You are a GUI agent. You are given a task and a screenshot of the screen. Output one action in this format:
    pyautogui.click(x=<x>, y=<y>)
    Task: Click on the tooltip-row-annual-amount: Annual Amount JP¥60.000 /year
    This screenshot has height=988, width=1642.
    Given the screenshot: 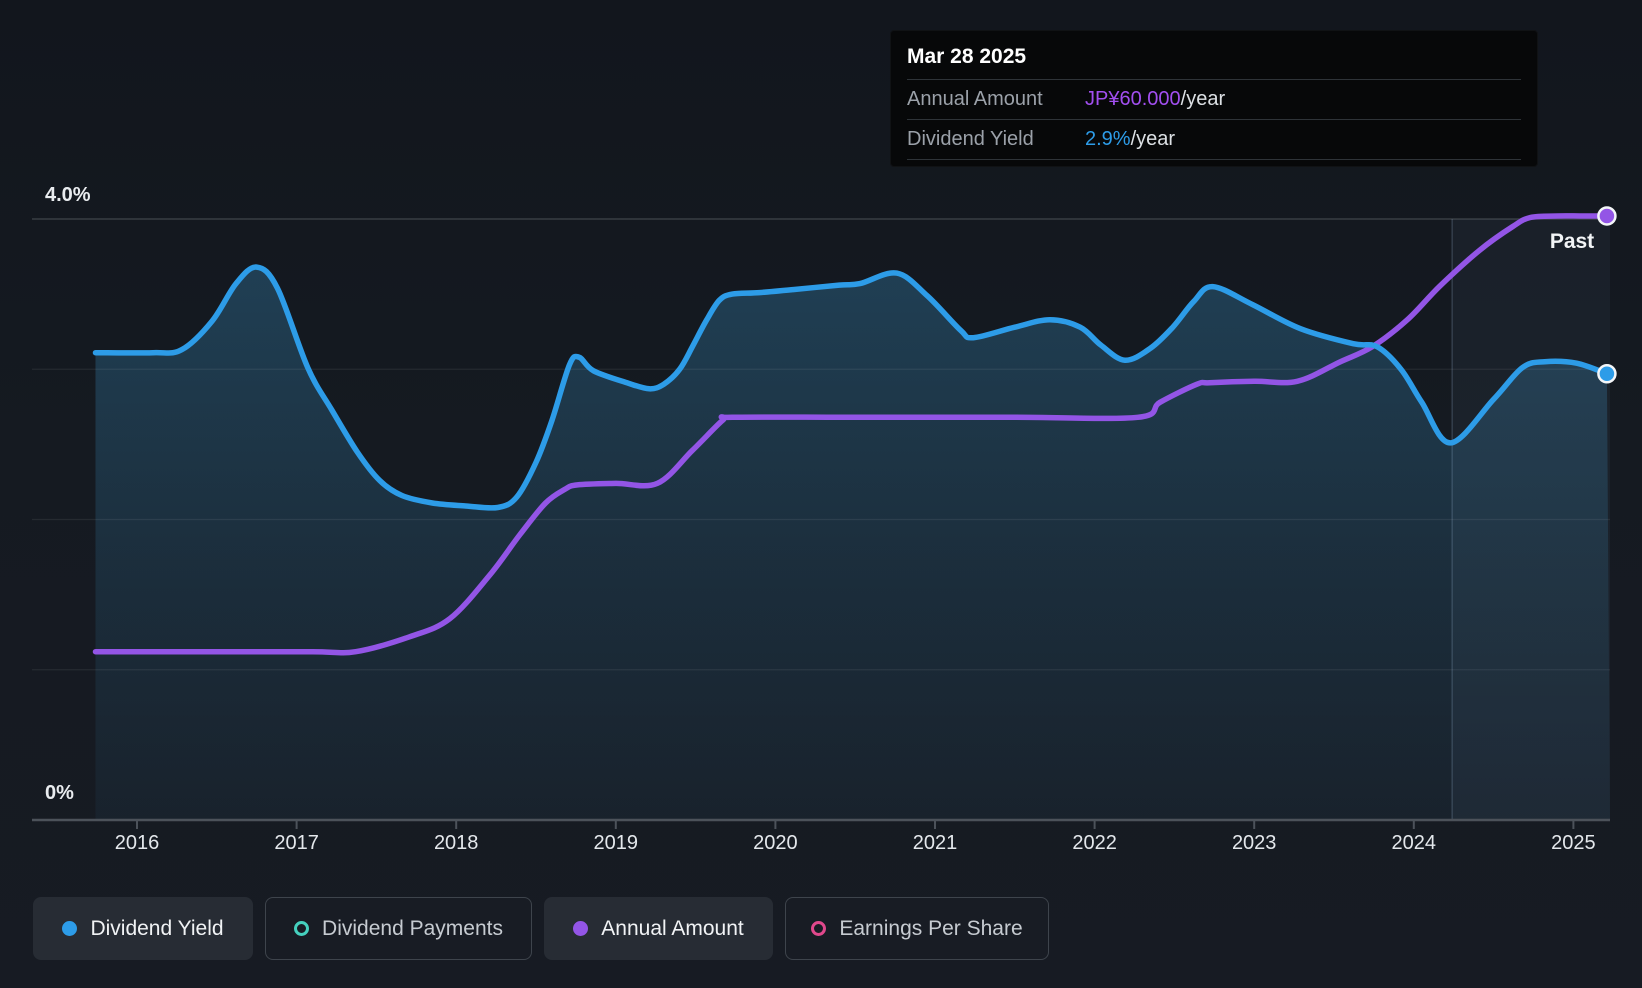 What is the action you would take?
    pyautogui.click(x=1214, y=99)
    